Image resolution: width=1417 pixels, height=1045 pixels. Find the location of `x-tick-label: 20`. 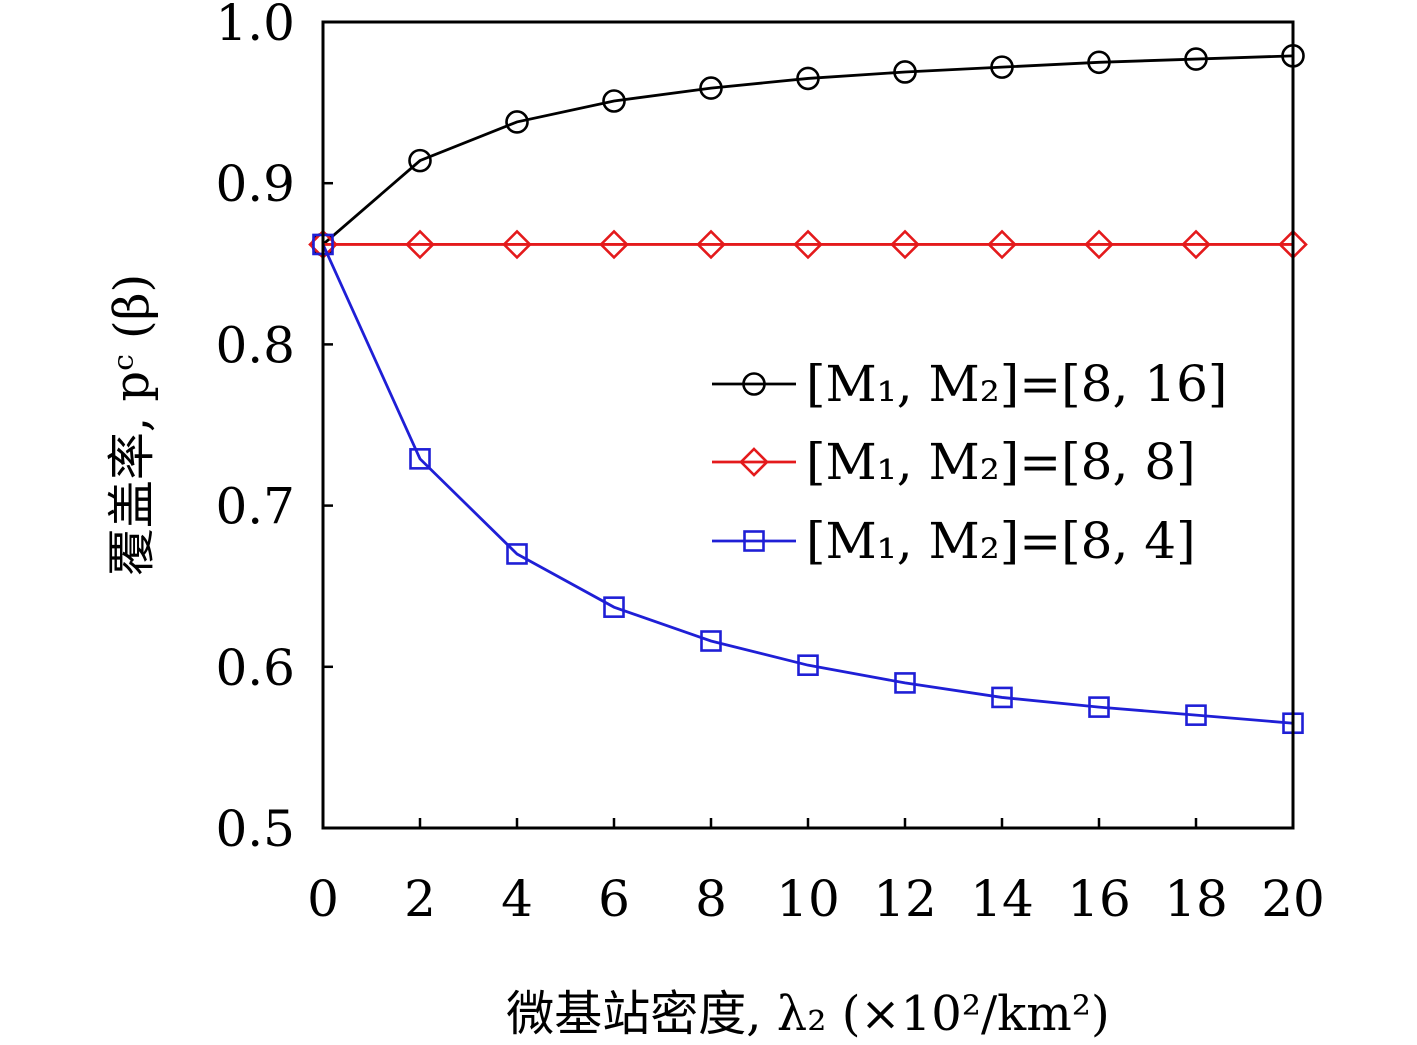

x-tick-label: 20 is located at coordinates (1293, 899).